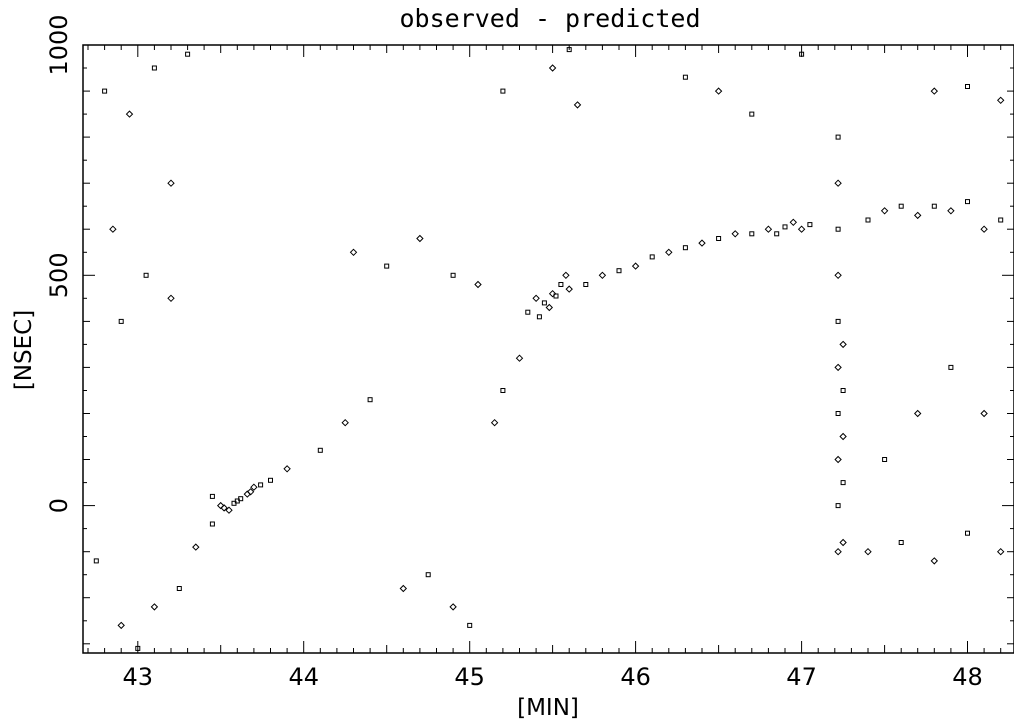 The image size is (1014, 727). What do you see at coordinates (635, 677) in the screenshot?
I see `x-tick-label: 46` at bounding box center [635, 677].